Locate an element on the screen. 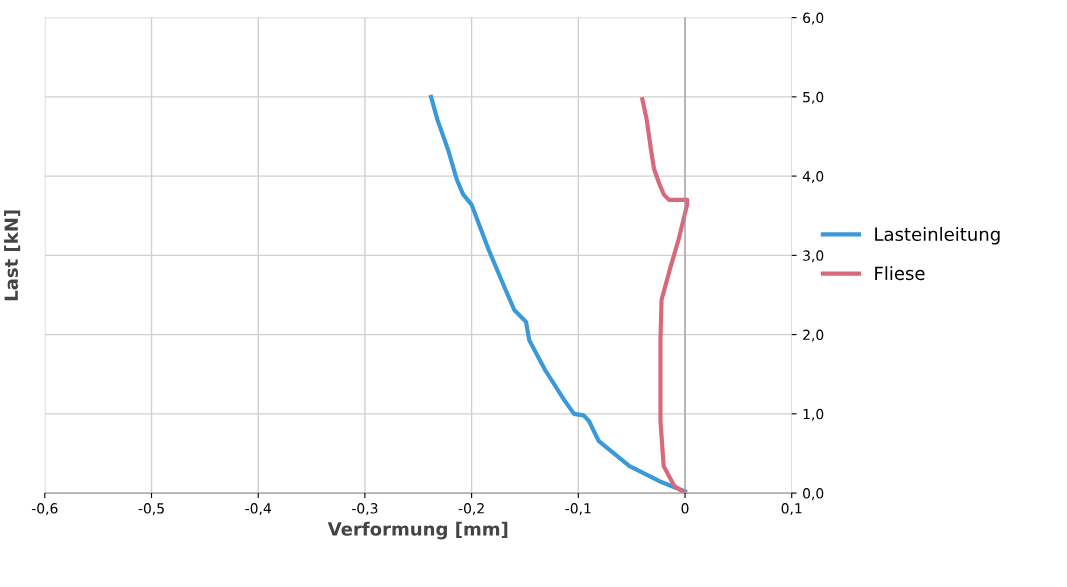 The image size is (1067, 587). legend-label: Lasteinleitung is located at coordinates (937, 236).